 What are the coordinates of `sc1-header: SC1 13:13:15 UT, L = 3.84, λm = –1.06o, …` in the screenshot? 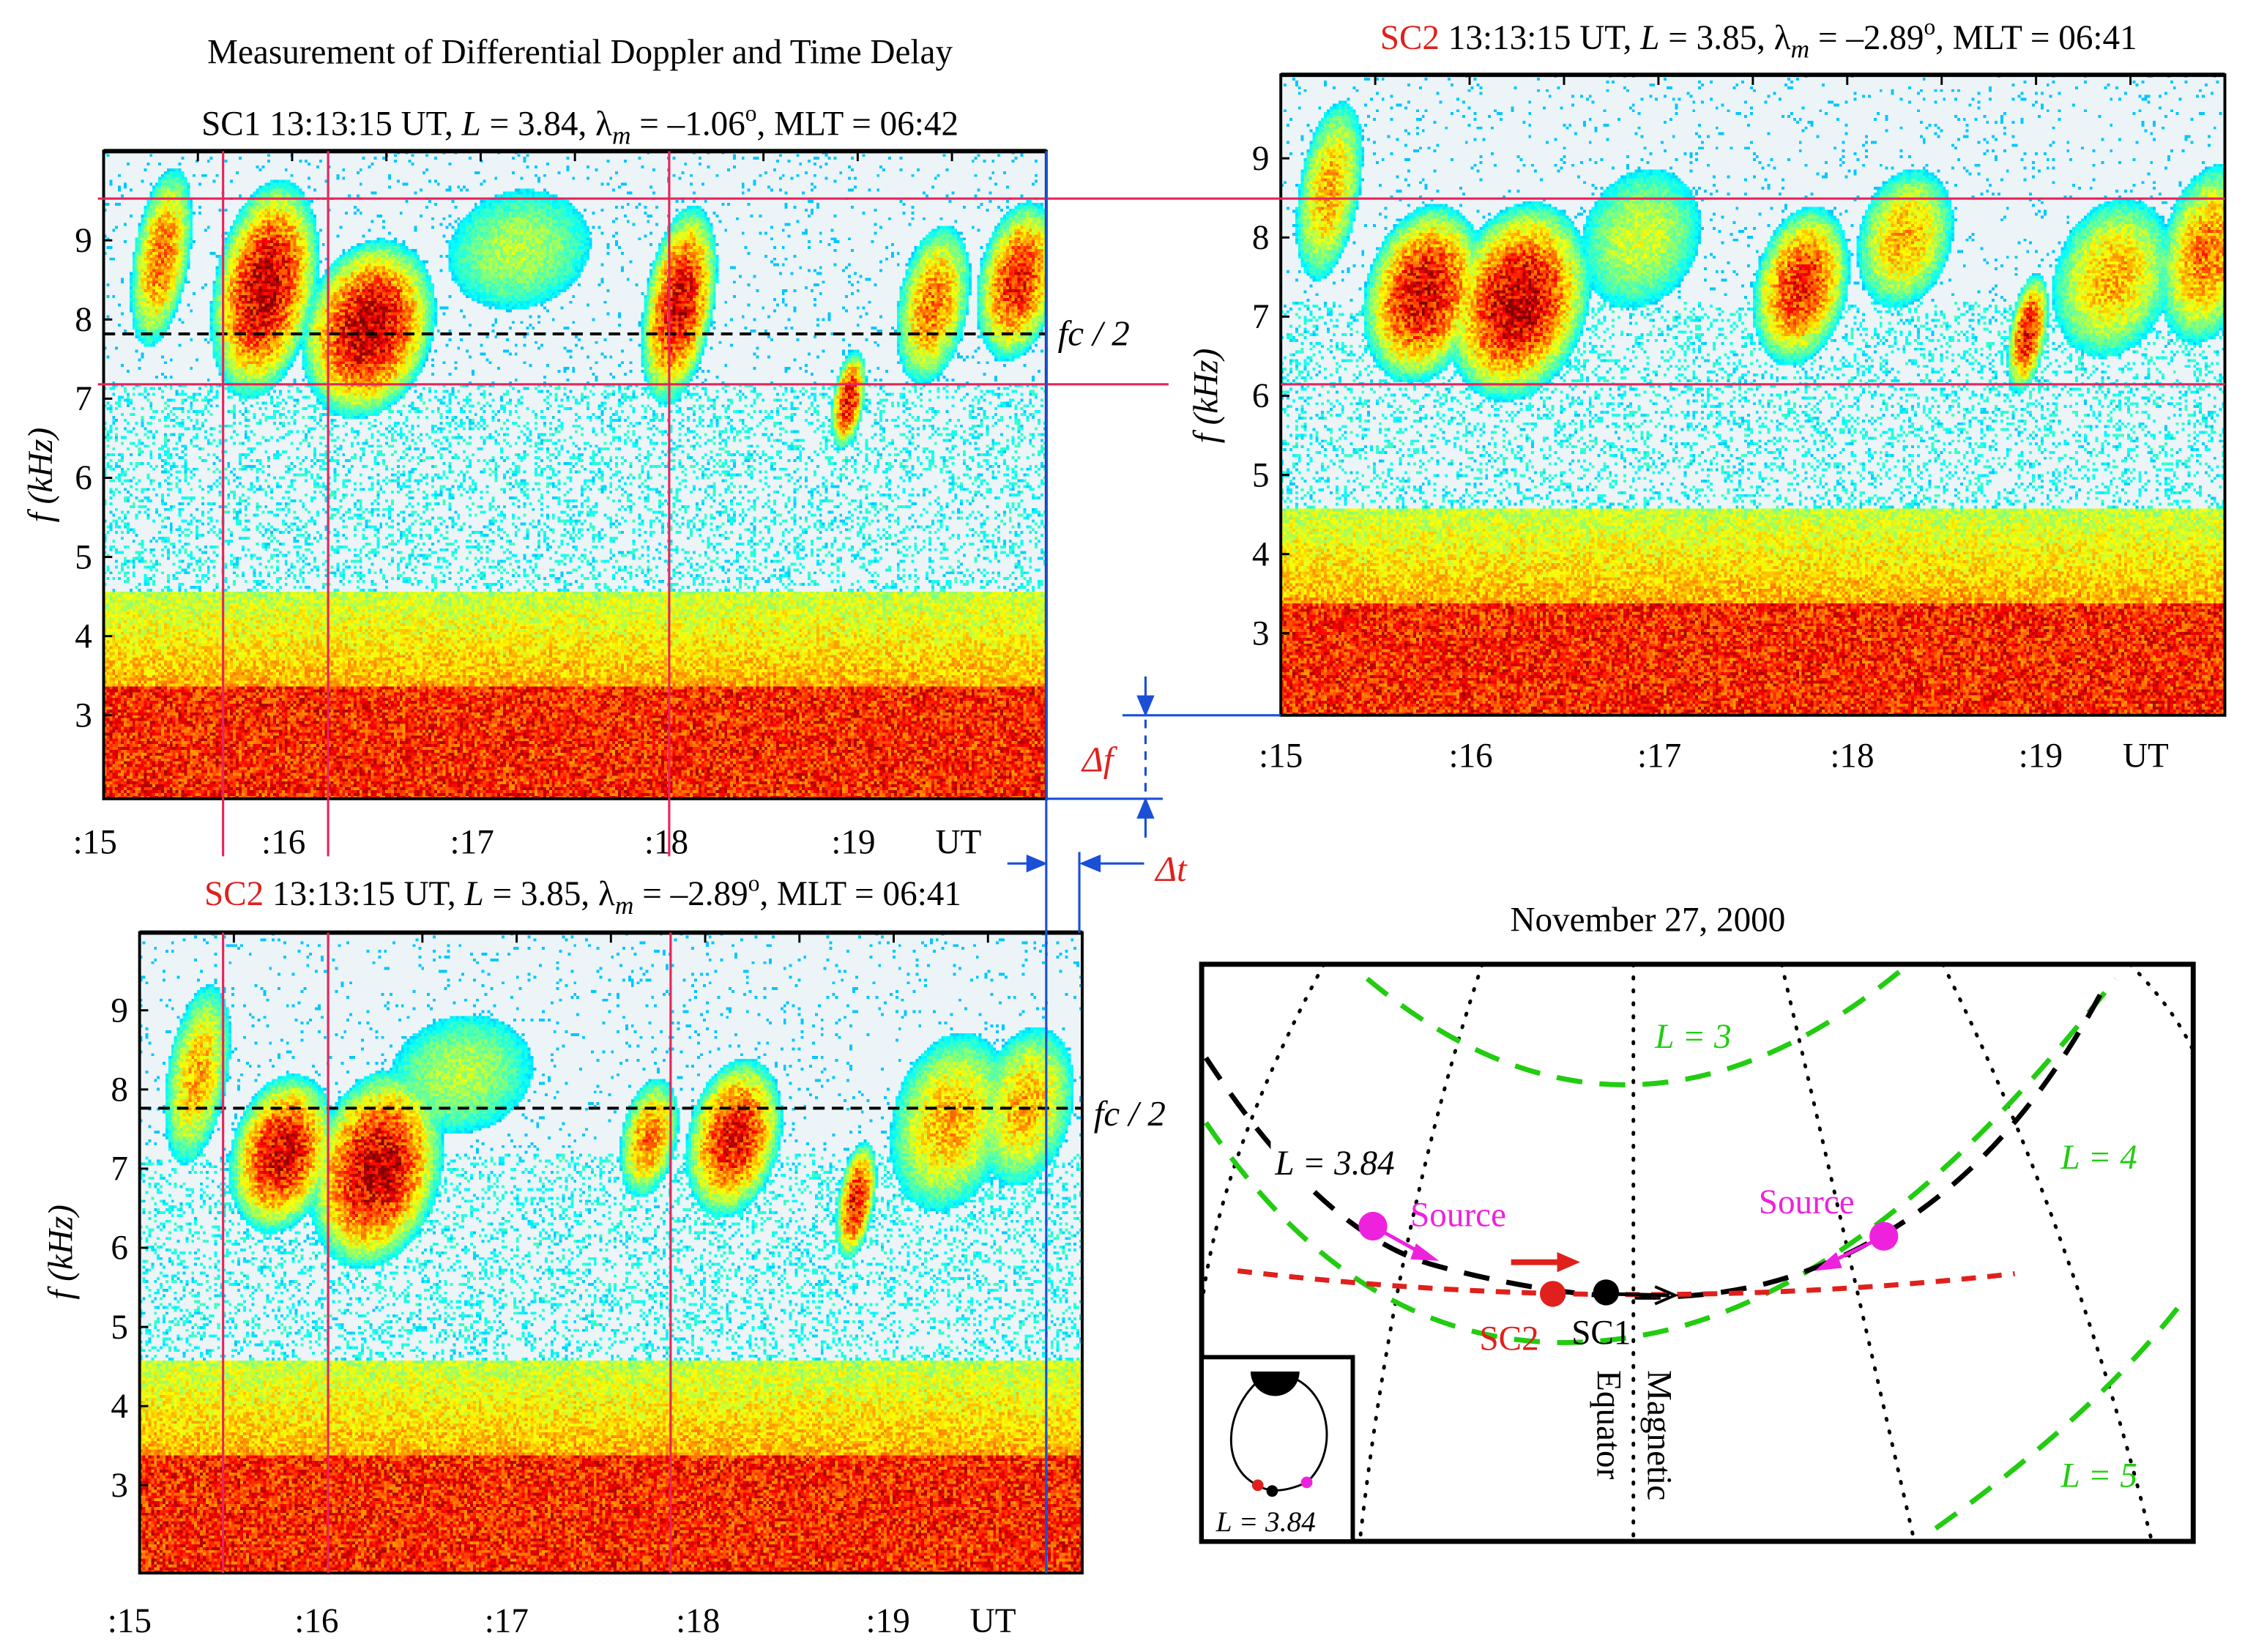 It's located at (579, 125).